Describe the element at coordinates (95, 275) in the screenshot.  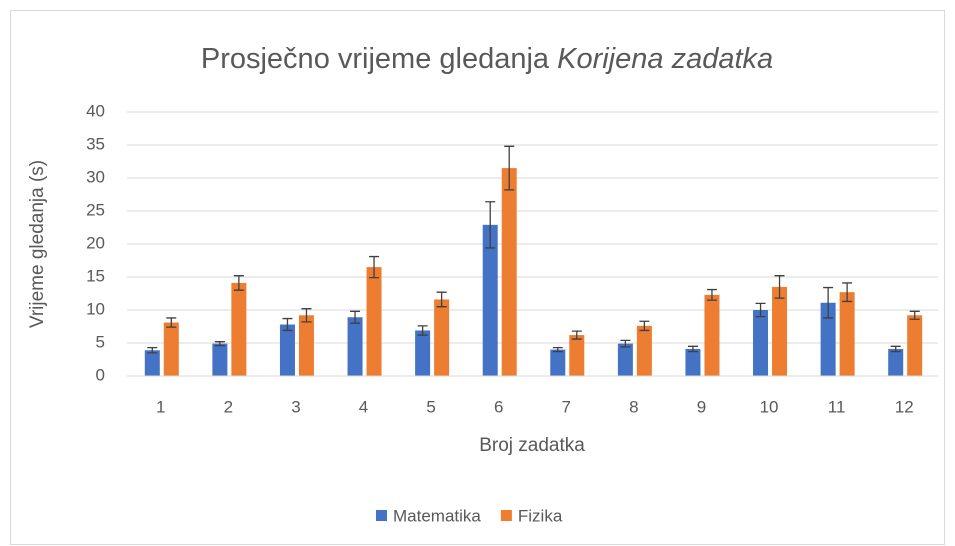
I see `y-tick-label: 15` at that location.